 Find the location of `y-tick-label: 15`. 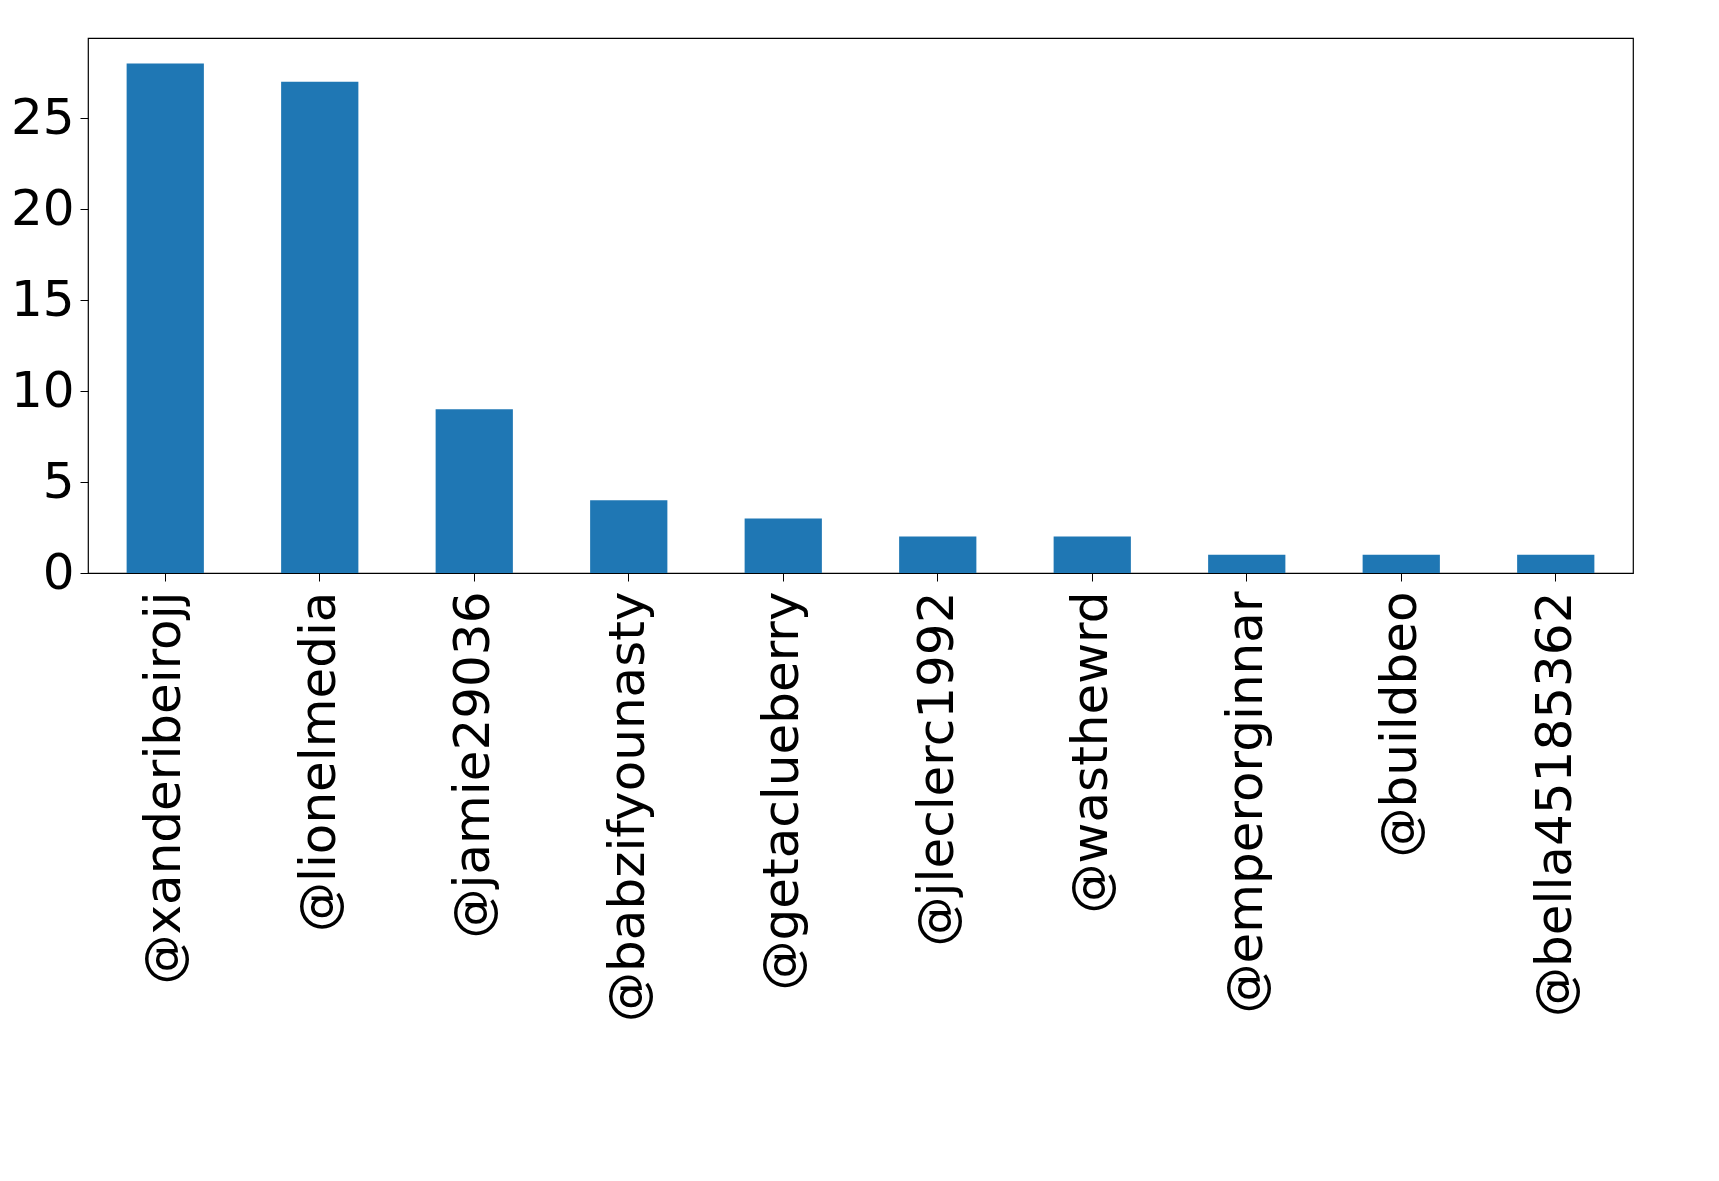

y-tick-label: 15 is located at coordinates (42, 298).